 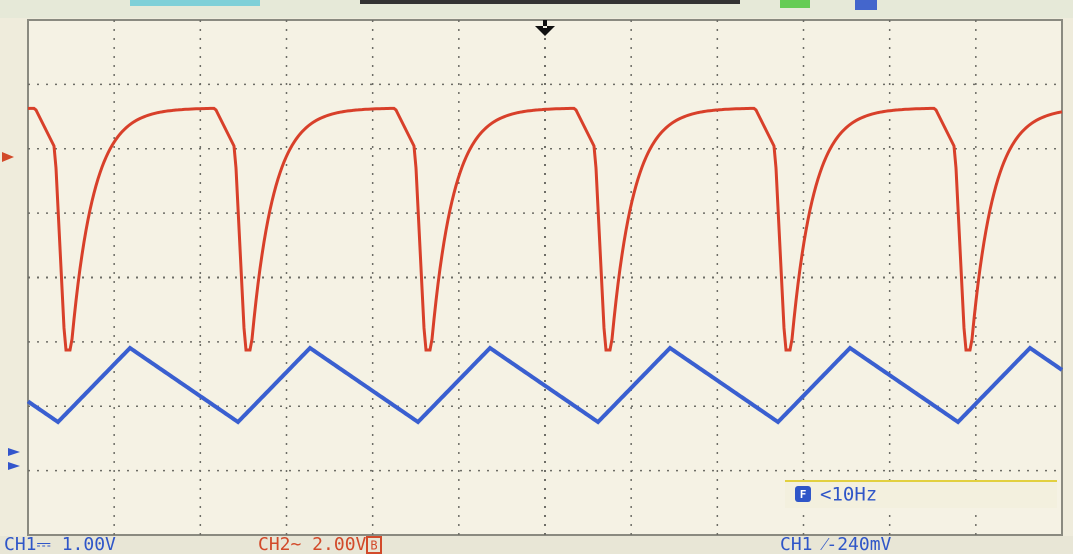 What do you see at coordinates (8, 157) in the screenshot?
I see `ch2-level-marker` at bounding box center [8, 157].